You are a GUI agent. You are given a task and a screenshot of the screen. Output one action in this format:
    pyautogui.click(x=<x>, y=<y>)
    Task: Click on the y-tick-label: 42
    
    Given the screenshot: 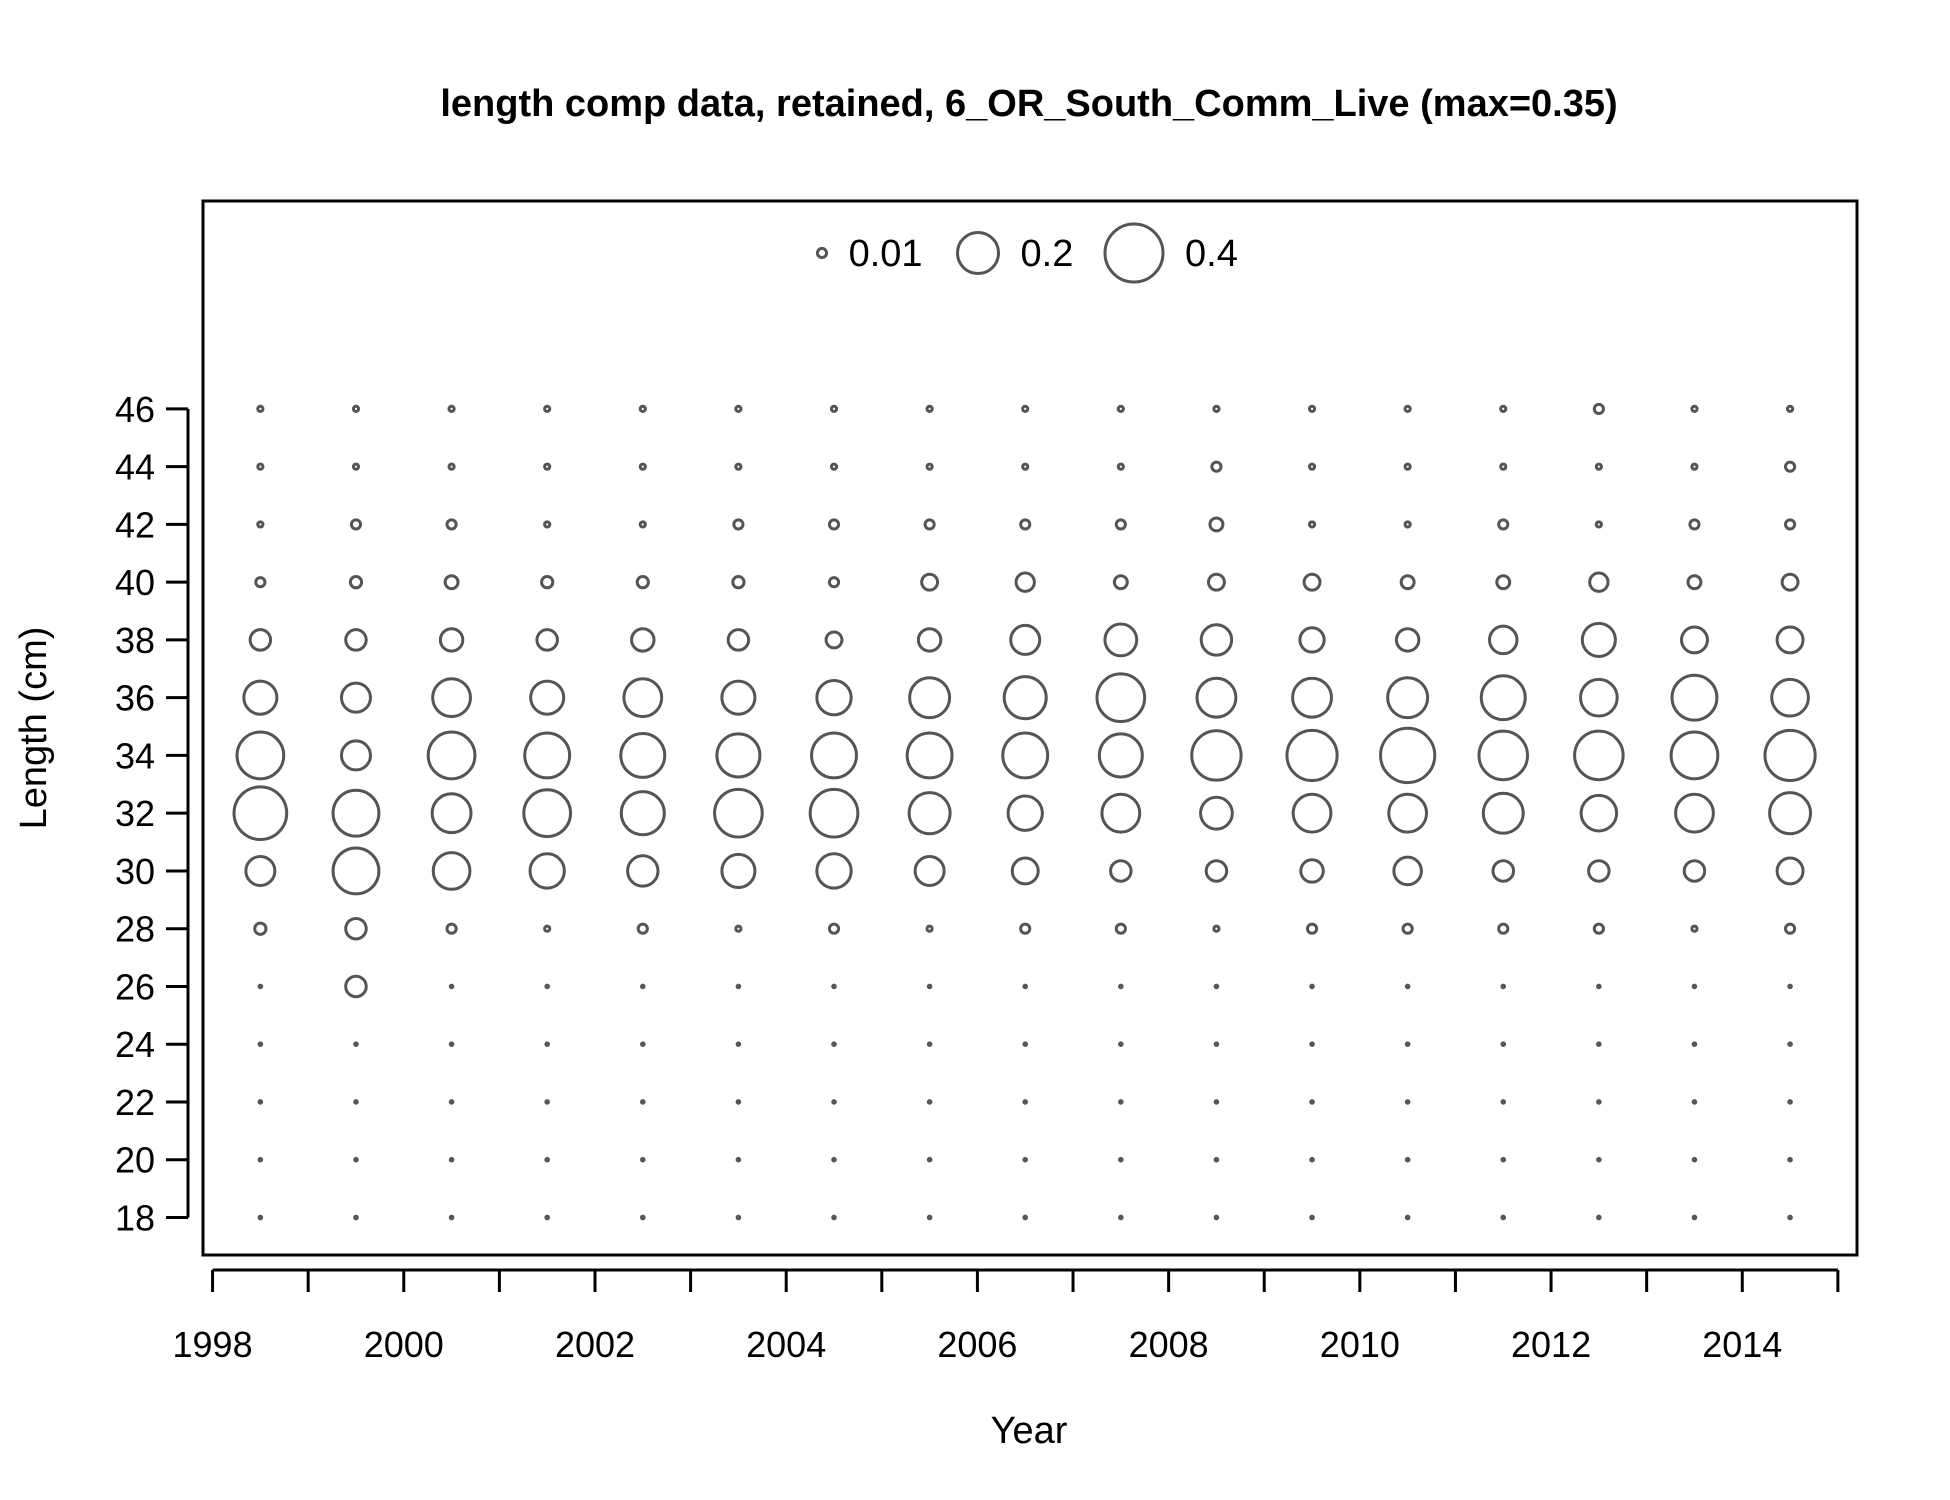 What is the action you would take?
    pyautogui.click(x=135, y=524)
    